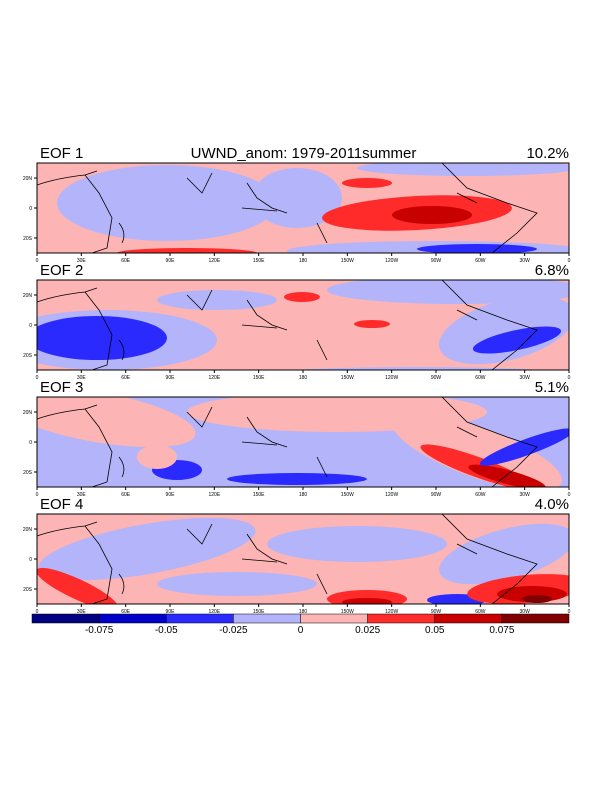 This screenshot has width=607, height=787. Describe the element at coordinates (99, 630) in the screenshot. I see `colorbar-label: -0.075` at that location.